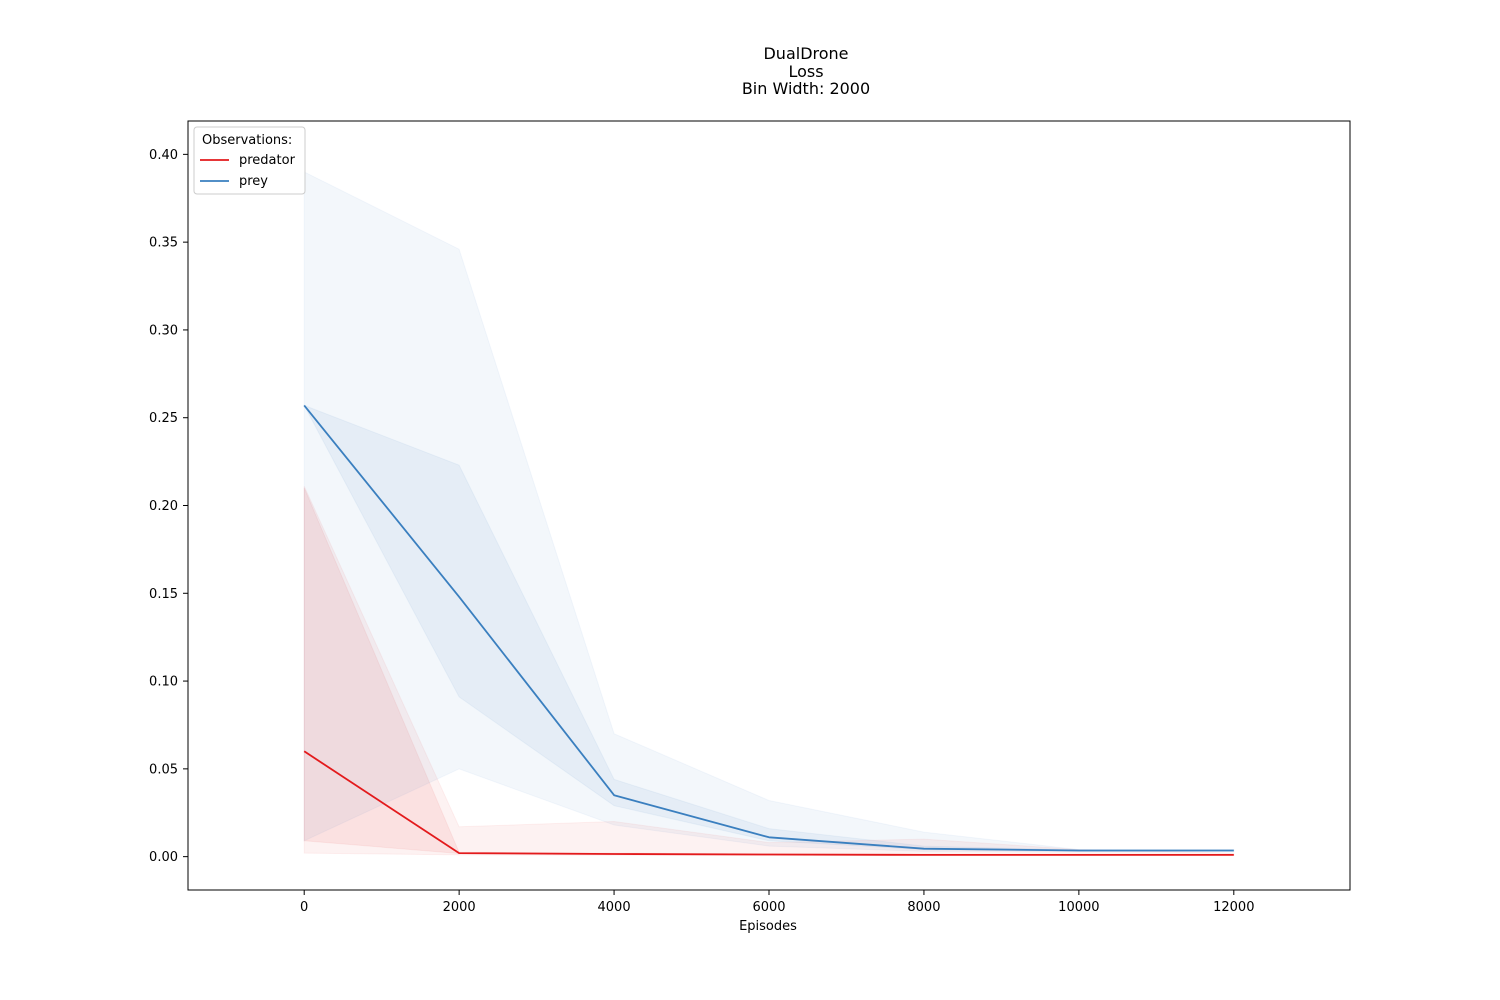 Image resolution: width=1500 pixels, height=1000 pixels. Describe the element at coordinates (163, 682) in the screenshot. I see `y-tick-label: 0.10` at that location.